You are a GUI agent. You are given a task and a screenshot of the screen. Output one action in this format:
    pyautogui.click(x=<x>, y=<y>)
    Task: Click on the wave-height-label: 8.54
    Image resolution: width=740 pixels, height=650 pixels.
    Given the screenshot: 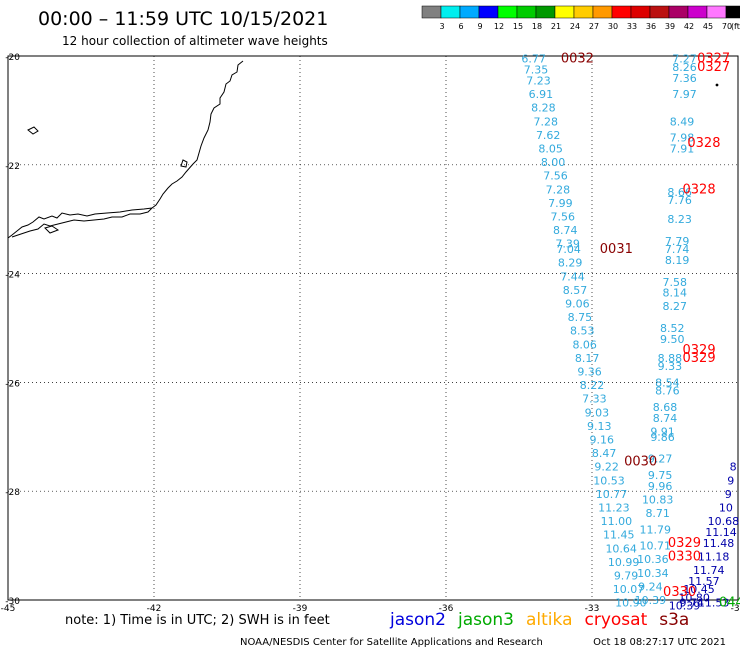 What is the action you would take?
    pyautogui.click(x=667, y=382)
    